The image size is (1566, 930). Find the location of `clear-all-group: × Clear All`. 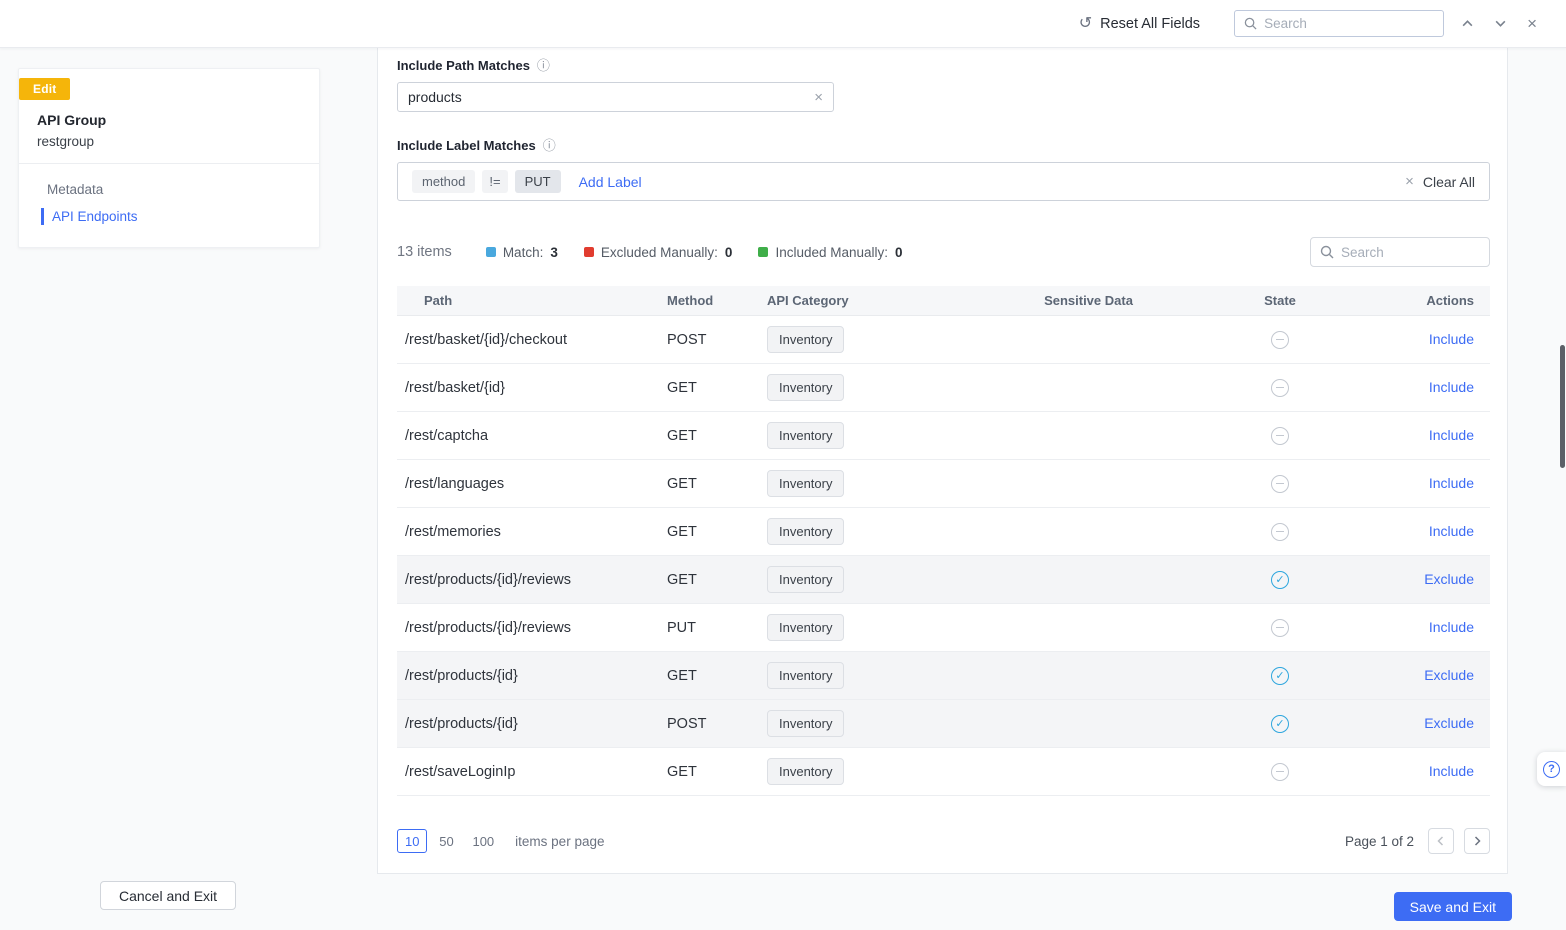

clear-all-group: × Clear All is located at coordinates (1440, 182).